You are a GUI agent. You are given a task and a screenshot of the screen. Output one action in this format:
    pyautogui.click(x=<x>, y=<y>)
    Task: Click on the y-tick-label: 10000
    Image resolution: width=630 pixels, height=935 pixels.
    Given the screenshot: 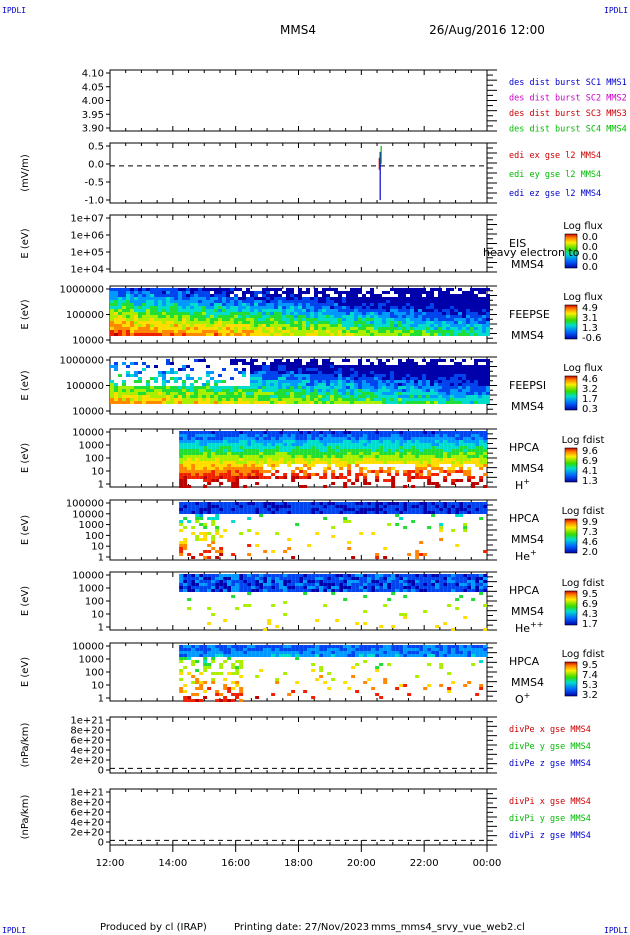 What is the action you would take?
    pyautogui.click(x=88, y=433)
    